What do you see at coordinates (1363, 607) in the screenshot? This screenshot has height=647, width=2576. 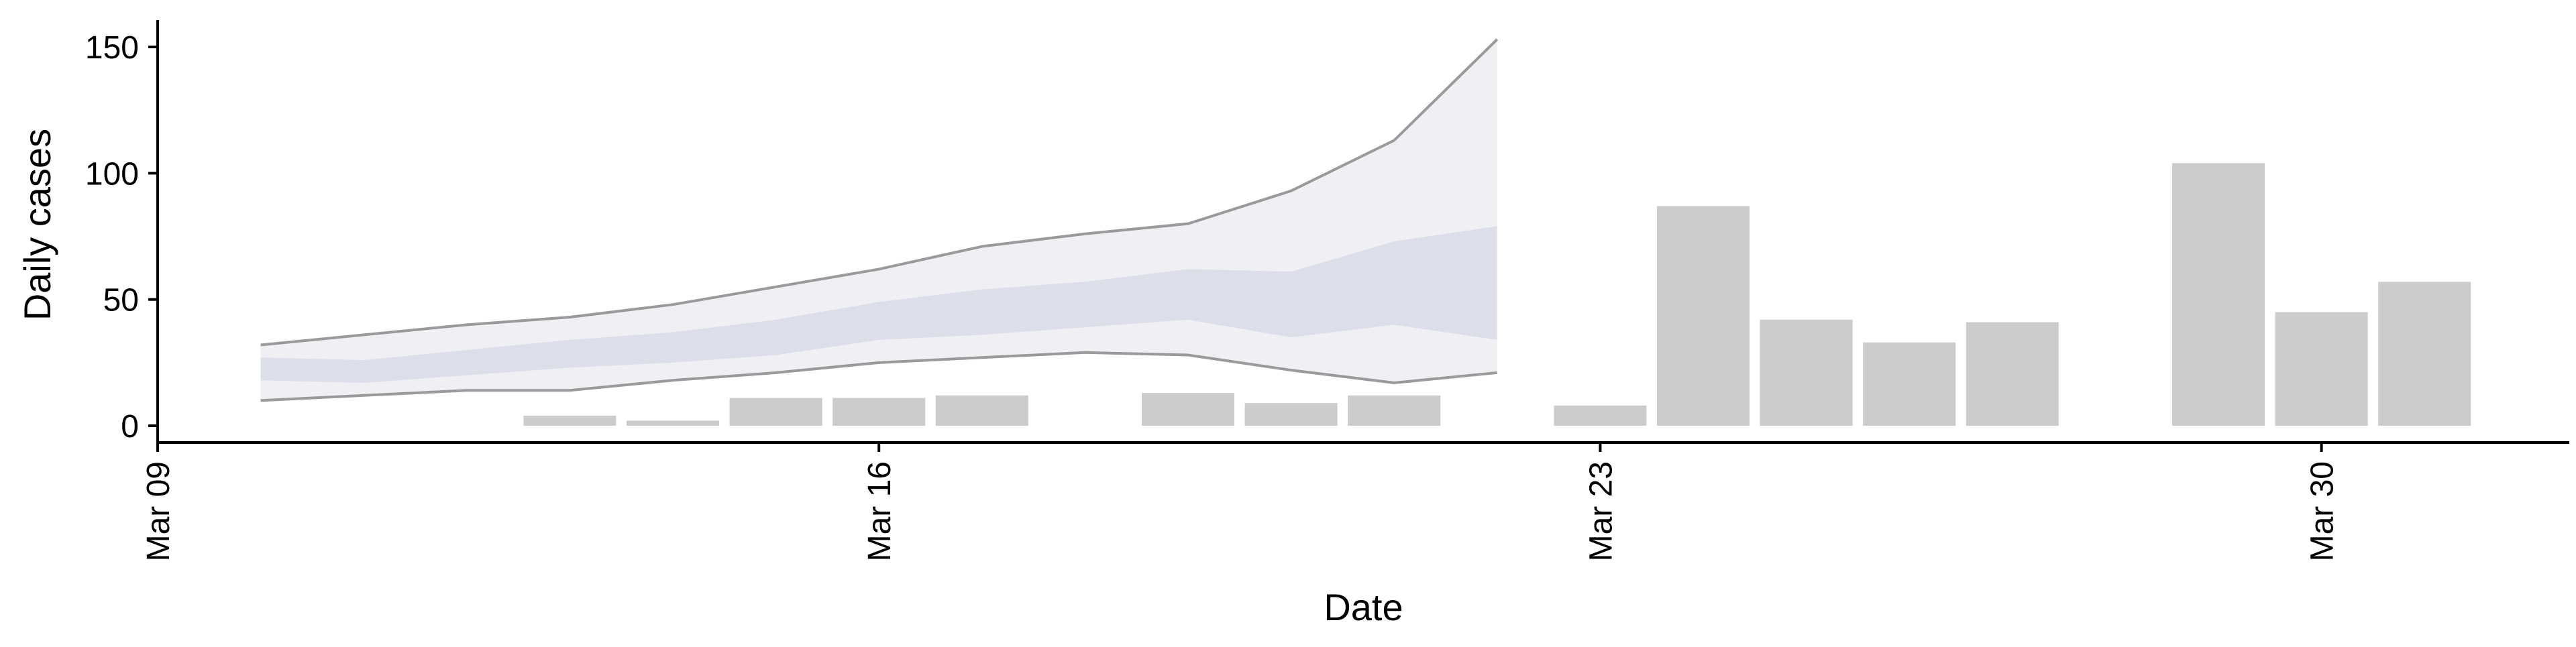 I see `x-axis-title: Date` at bounding box center [1363, 607].